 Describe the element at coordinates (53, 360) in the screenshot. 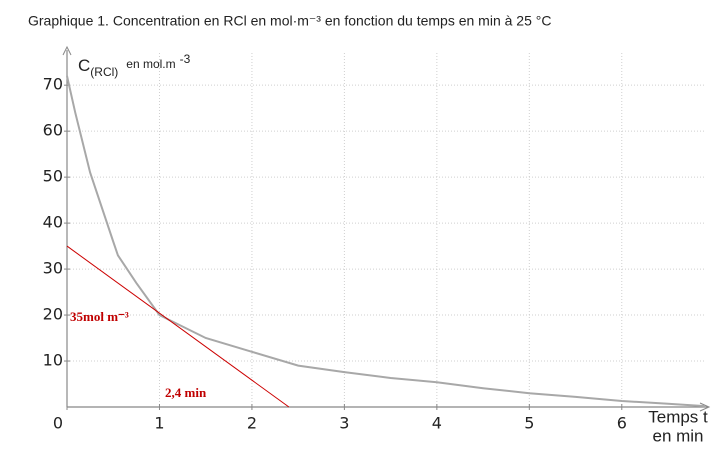

I see `y-tick-label: 10` at that location.